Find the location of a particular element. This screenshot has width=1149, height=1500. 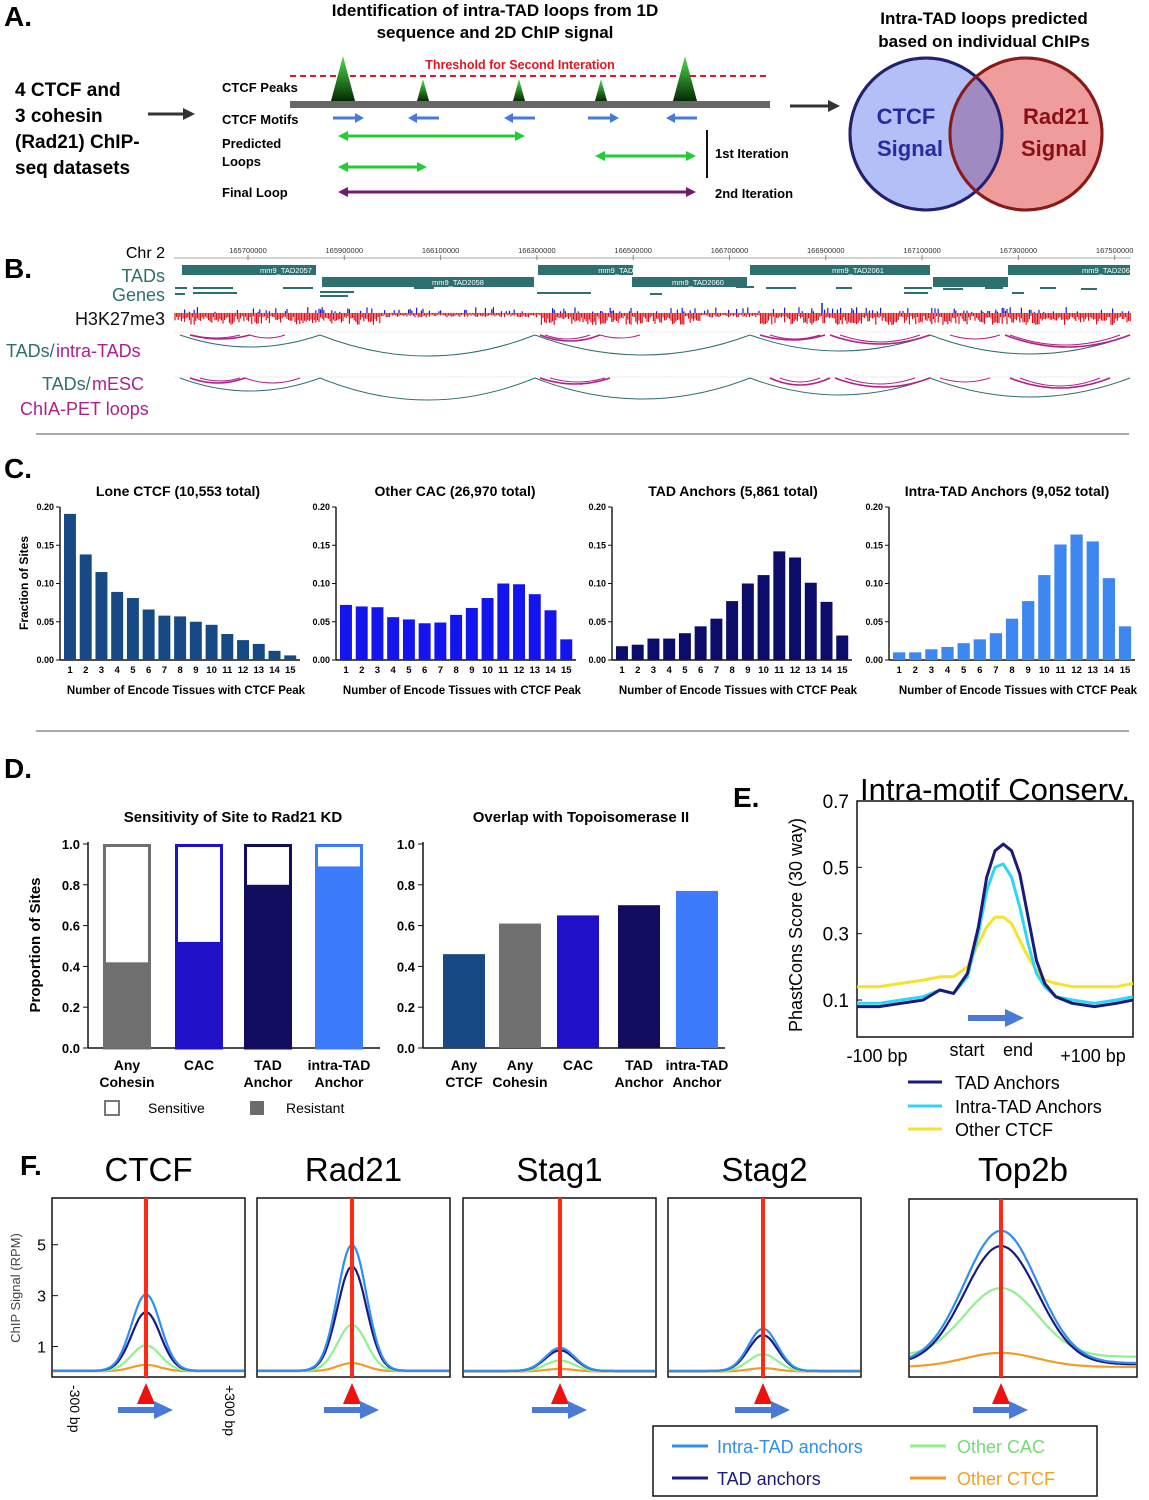

c-x-tick-label: 3 is located at coordinates (101, 670).